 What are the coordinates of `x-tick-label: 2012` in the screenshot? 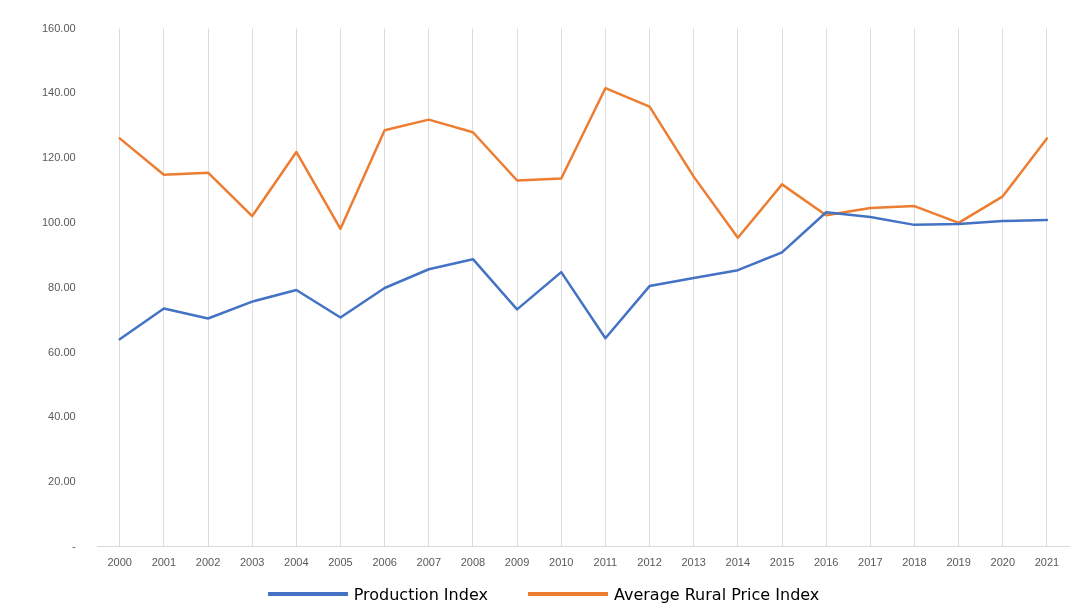 It's located at (649, 562).